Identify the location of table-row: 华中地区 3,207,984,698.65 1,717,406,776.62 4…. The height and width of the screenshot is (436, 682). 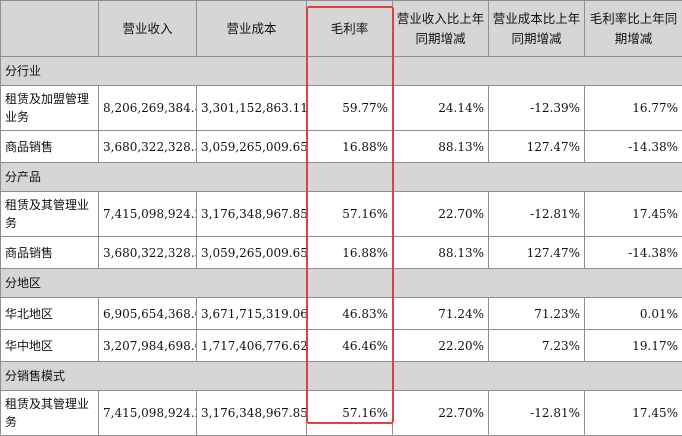
(341, 346).